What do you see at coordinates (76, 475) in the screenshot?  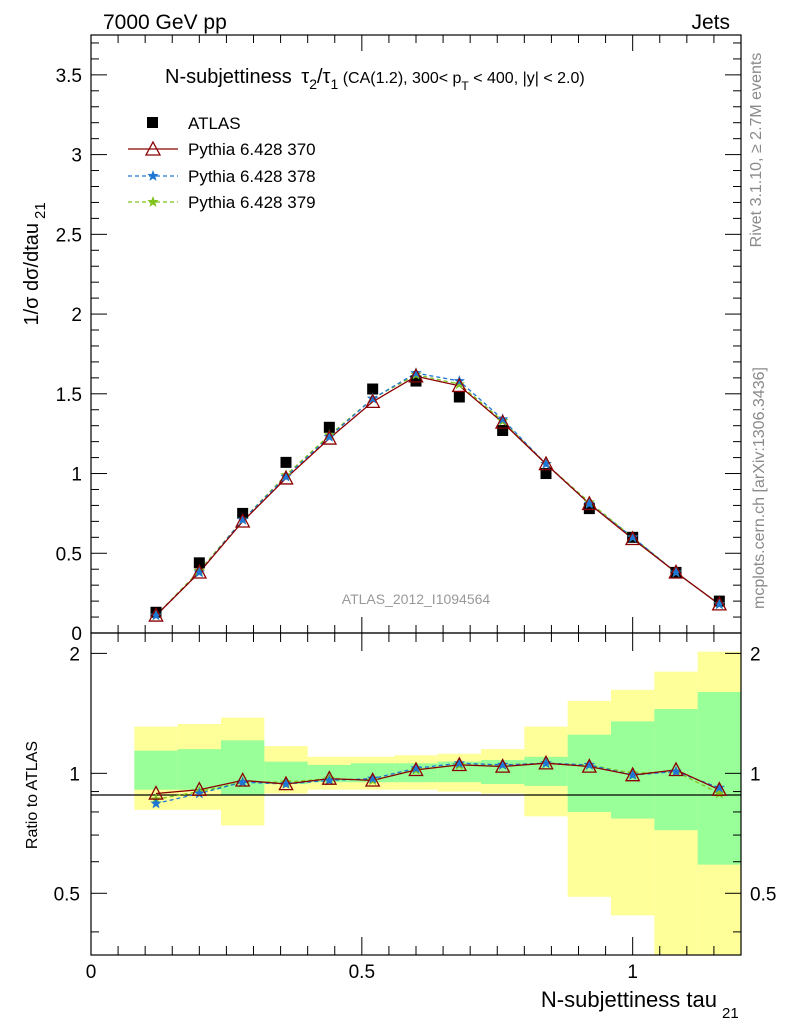 I see `main-y-tick-label: 1` at bounding box center [76, 475].